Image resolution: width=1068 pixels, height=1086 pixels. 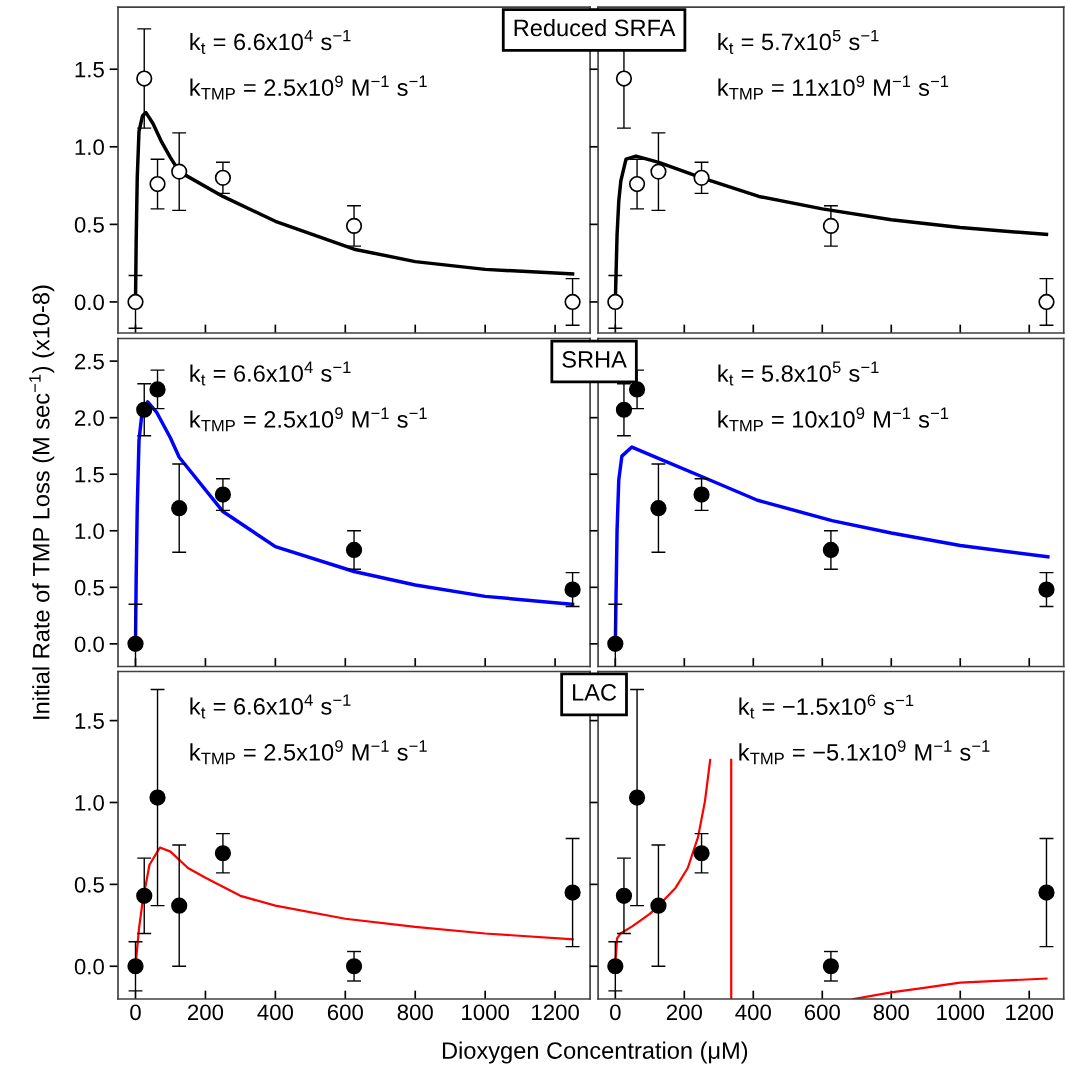 I want to click on y-tick-label: 2.5, so click(x=89, y=361).